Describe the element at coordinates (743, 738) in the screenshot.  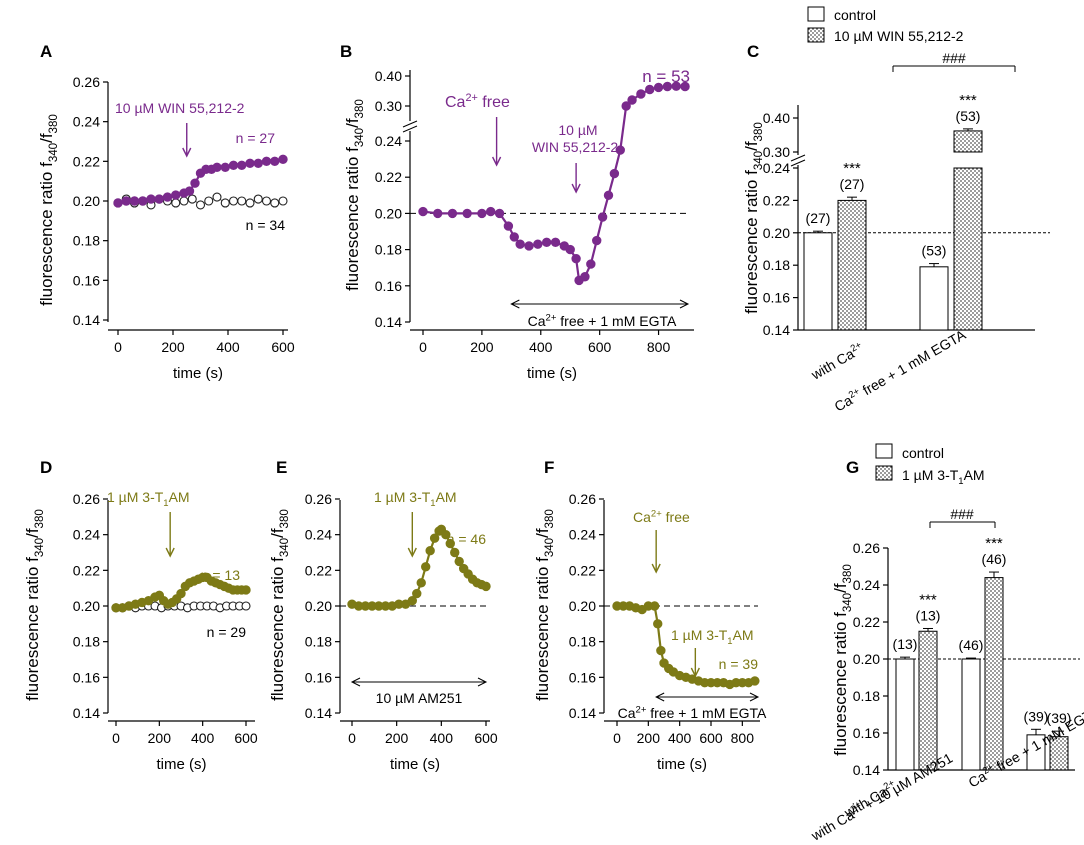
I see `text-span: 800` at that location.